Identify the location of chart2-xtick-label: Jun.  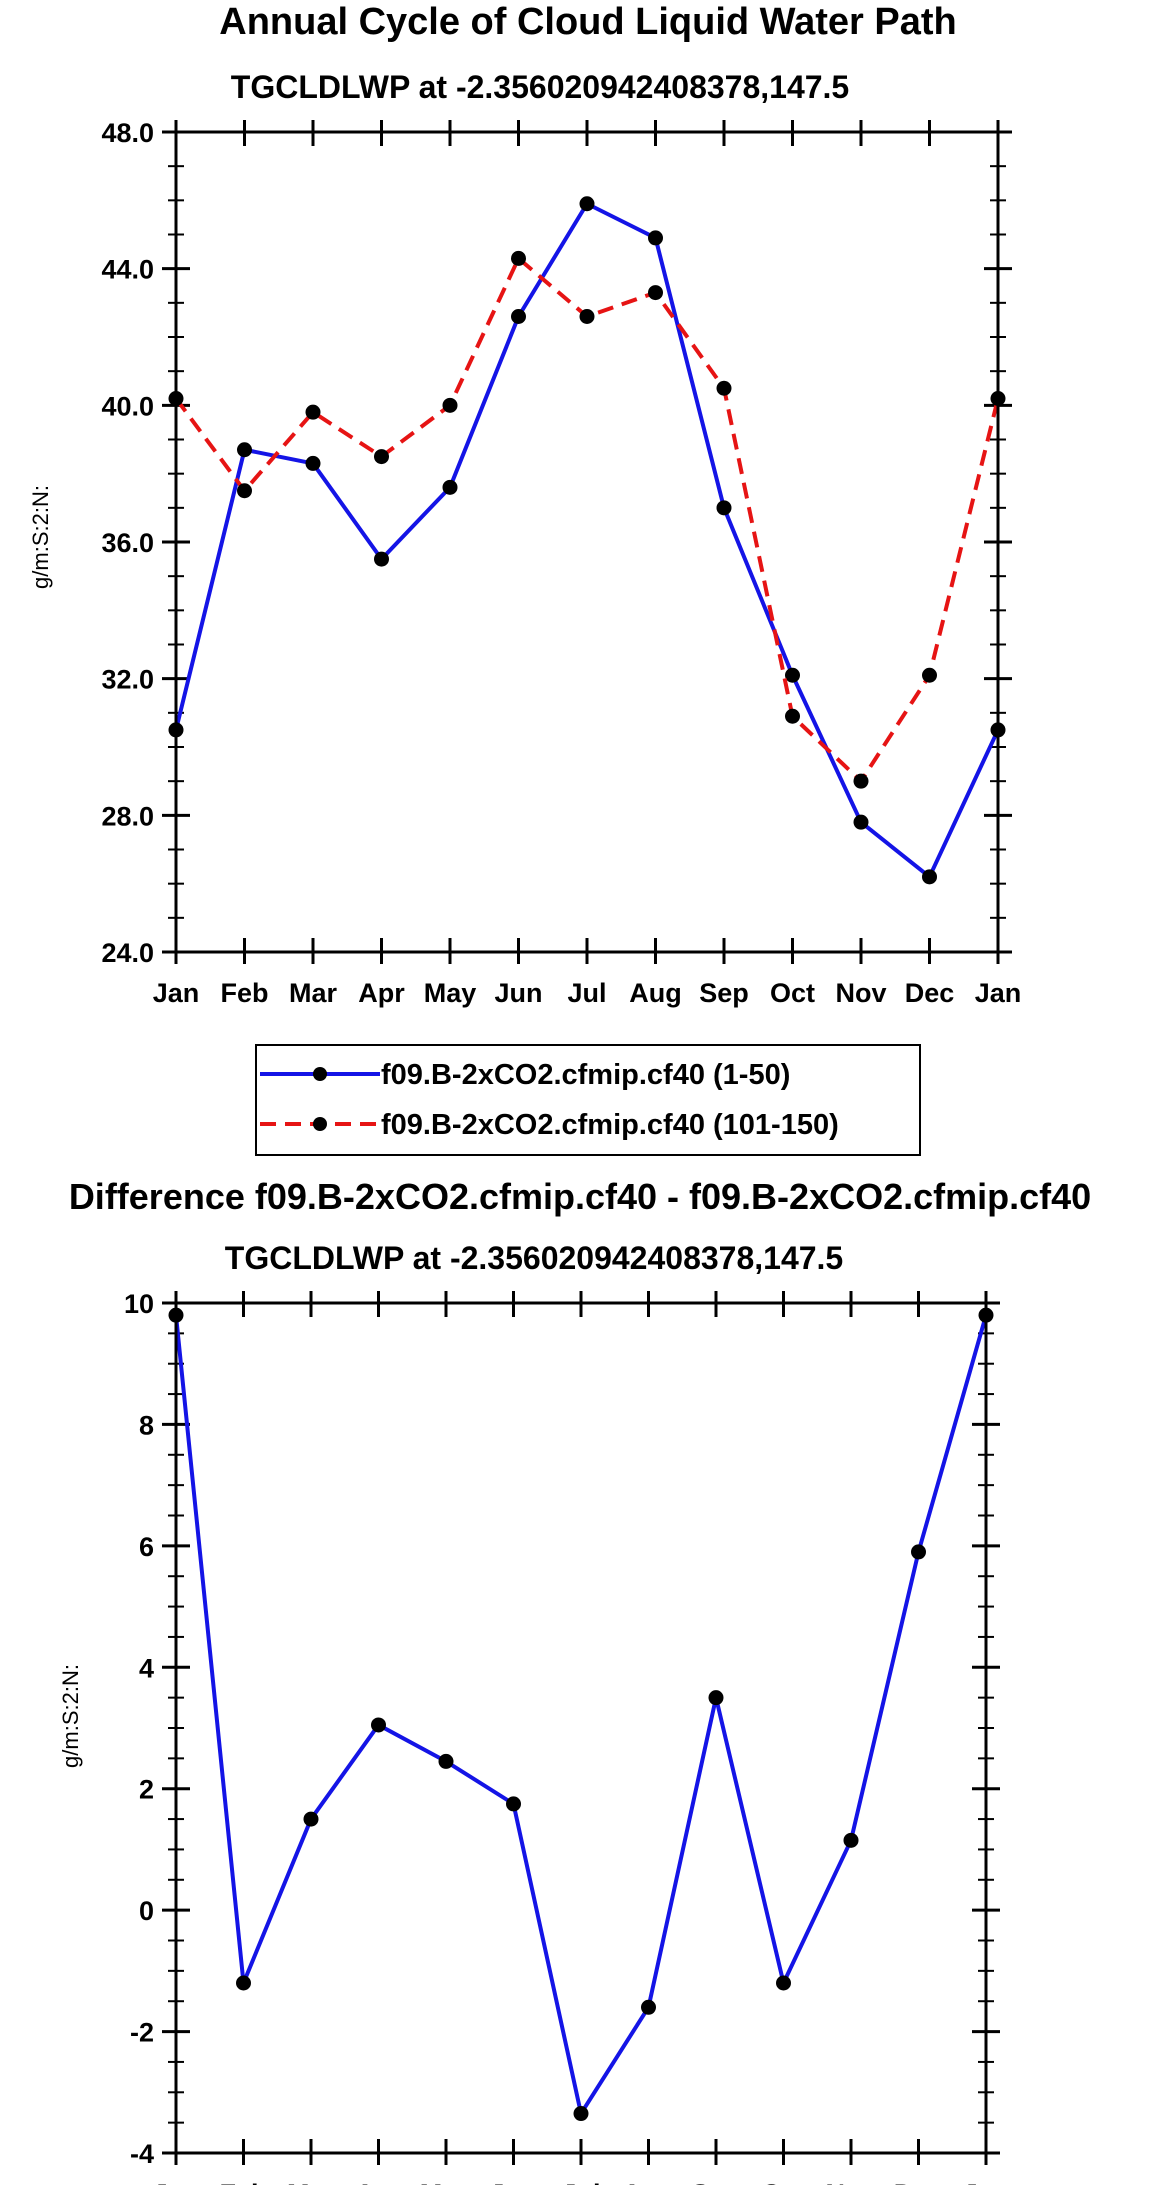
(513, 2182).